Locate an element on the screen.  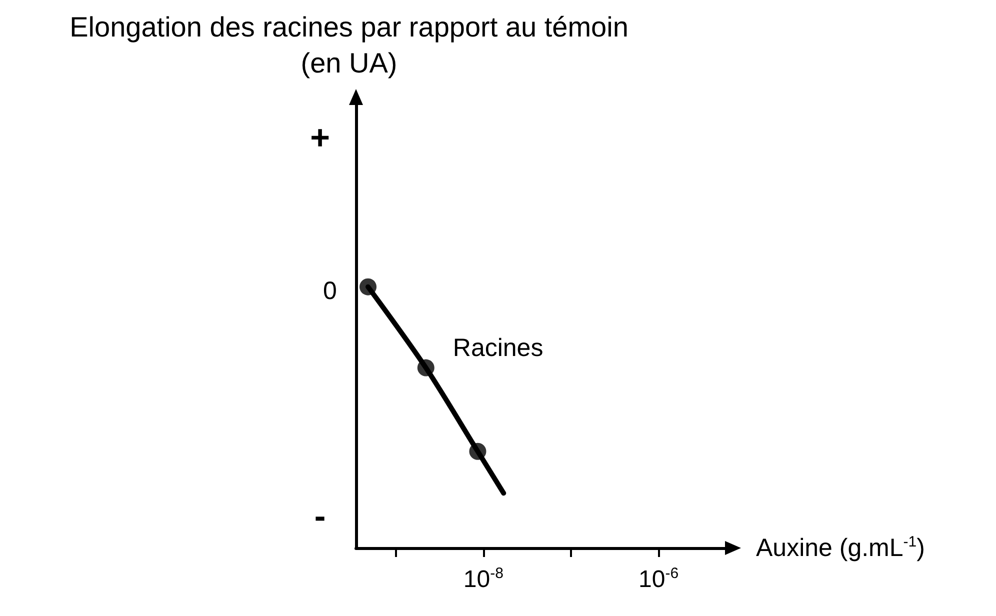
chart-title: Elongation des racines par rapport au témoin (en UA) is located at coordinates (349, 45).